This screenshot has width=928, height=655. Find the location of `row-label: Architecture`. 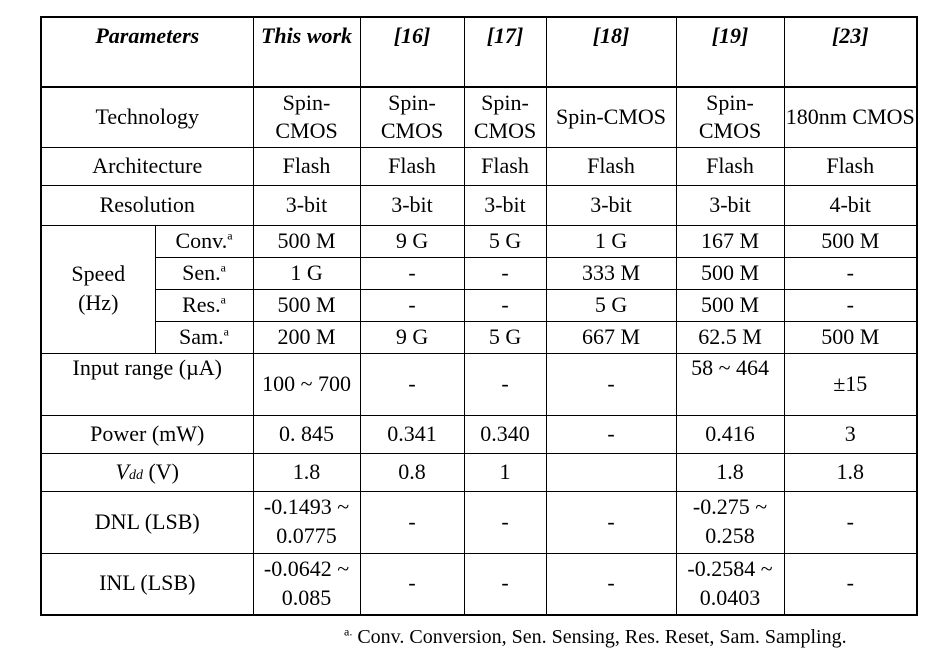

row-label: Architecture is located at coordinates (147, 166).